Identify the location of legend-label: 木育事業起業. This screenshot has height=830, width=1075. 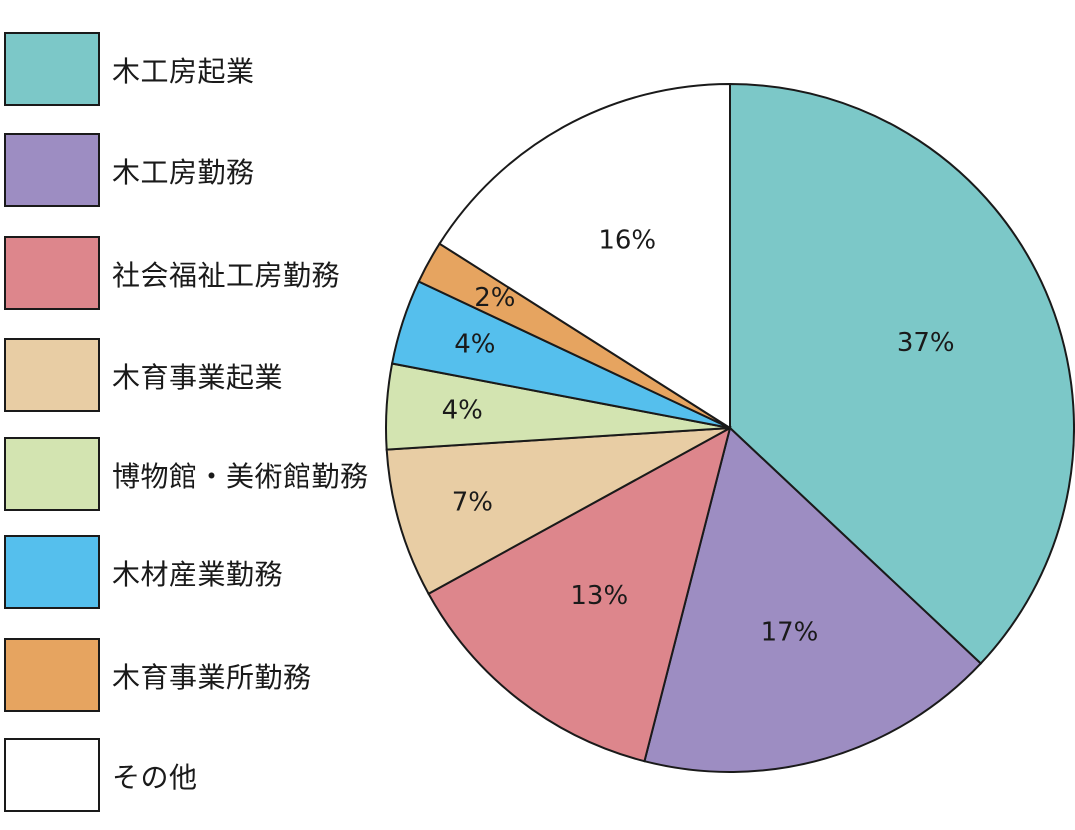
(198, 377).